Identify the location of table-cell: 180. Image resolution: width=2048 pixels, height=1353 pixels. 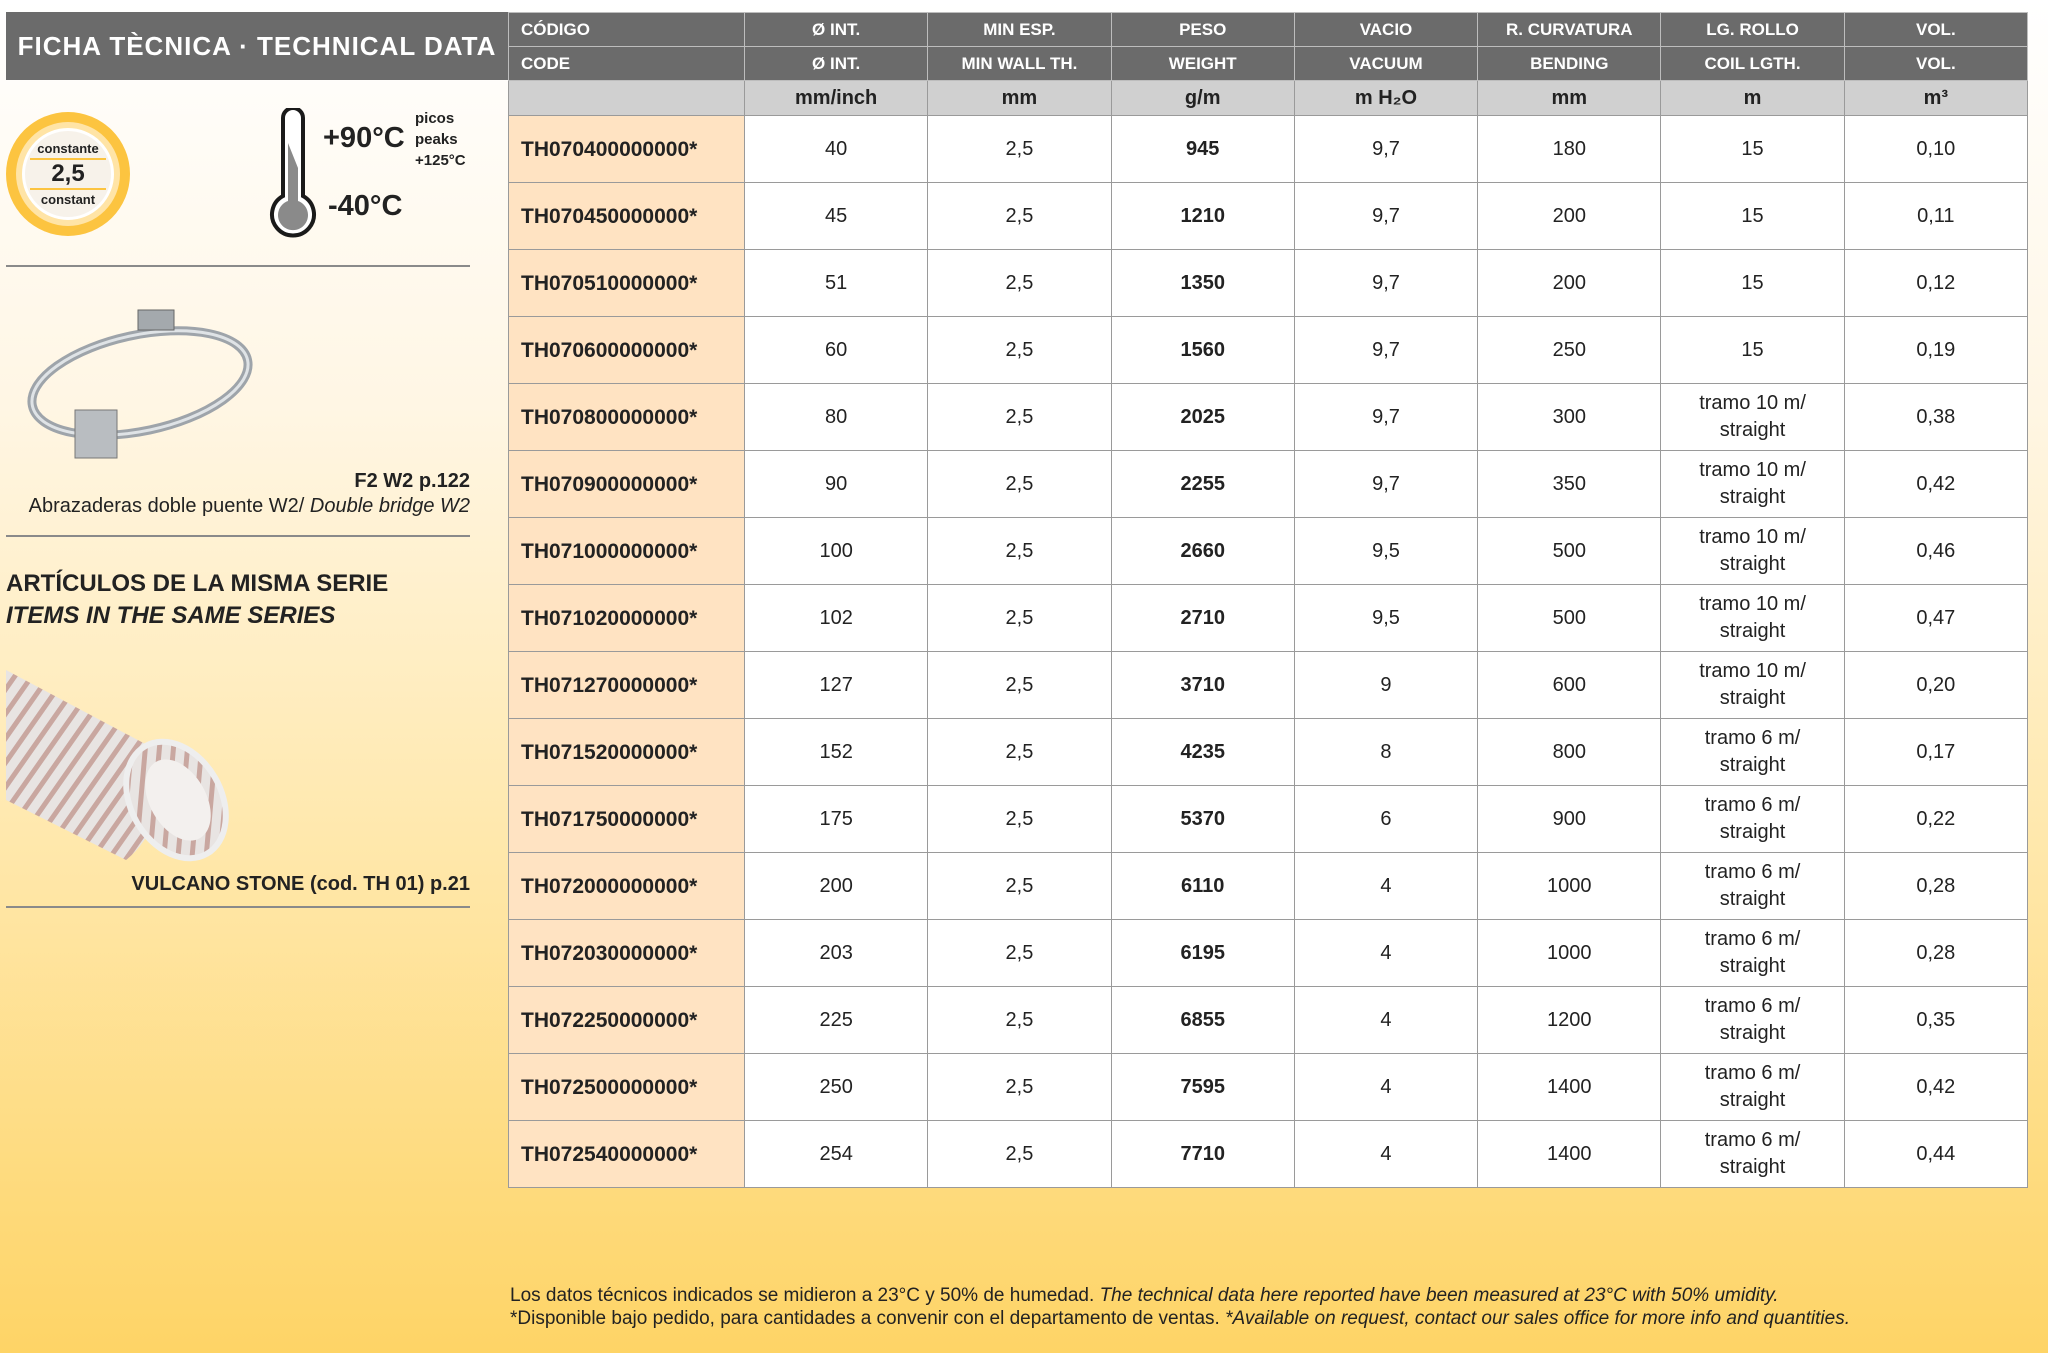
(1569, 149).